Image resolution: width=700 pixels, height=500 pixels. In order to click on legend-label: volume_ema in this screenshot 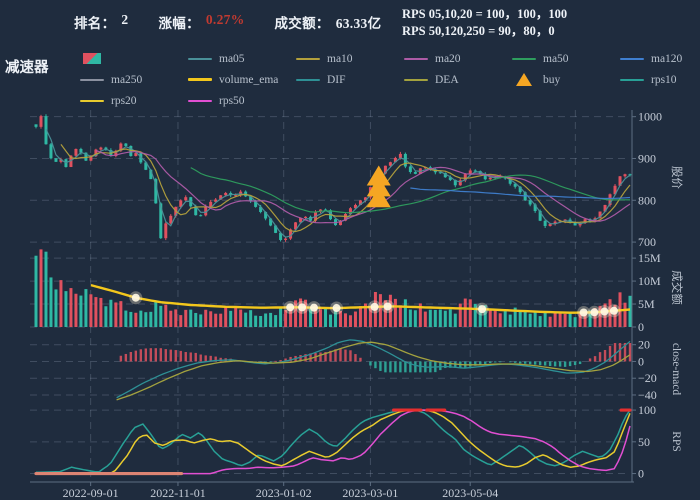, I will do `click(249, 79)`.